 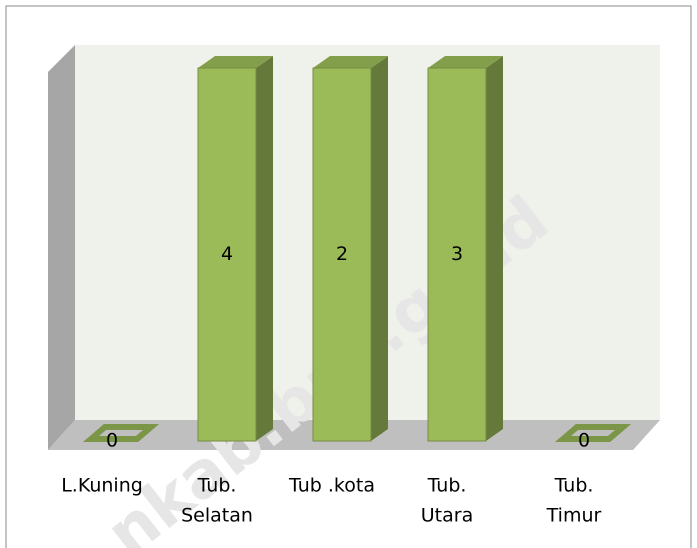 I want to click on x-tick-label: Tub .kota, so click(x=331, y=486).